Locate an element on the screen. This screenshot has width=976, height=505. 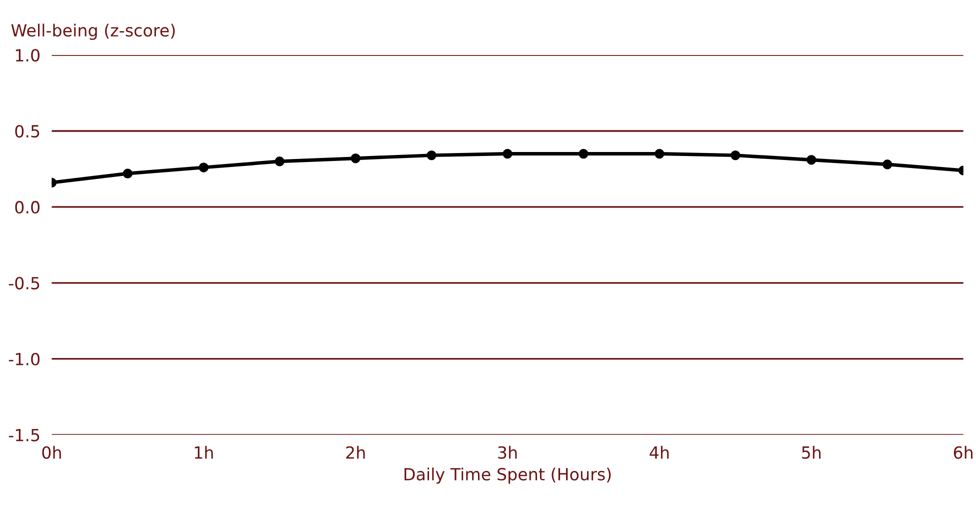
x-tick-label: 3h is located at coordinates (507, 452).